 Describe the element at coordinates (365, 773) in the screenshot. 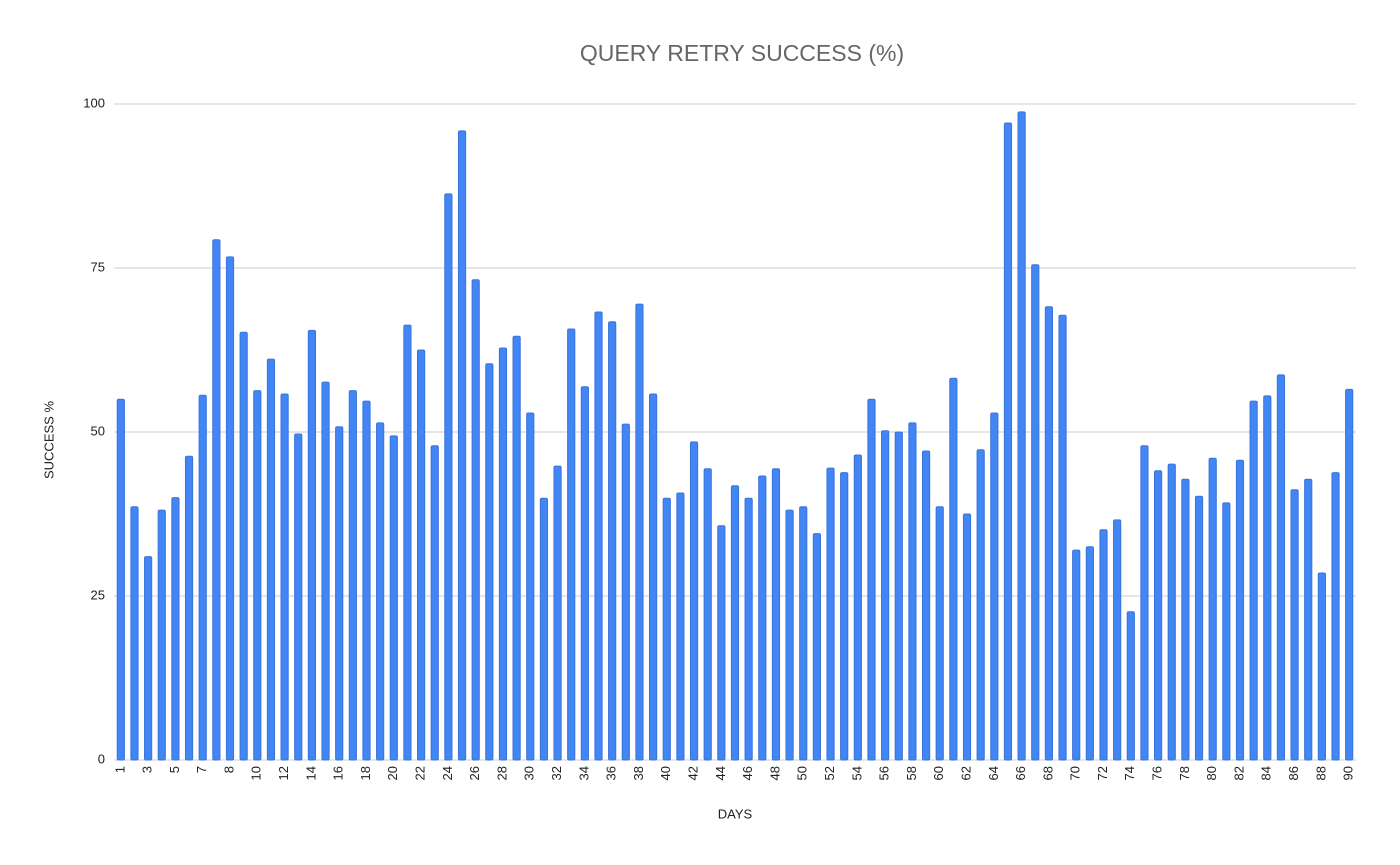

I see `x-tick-label: 18` at that location.